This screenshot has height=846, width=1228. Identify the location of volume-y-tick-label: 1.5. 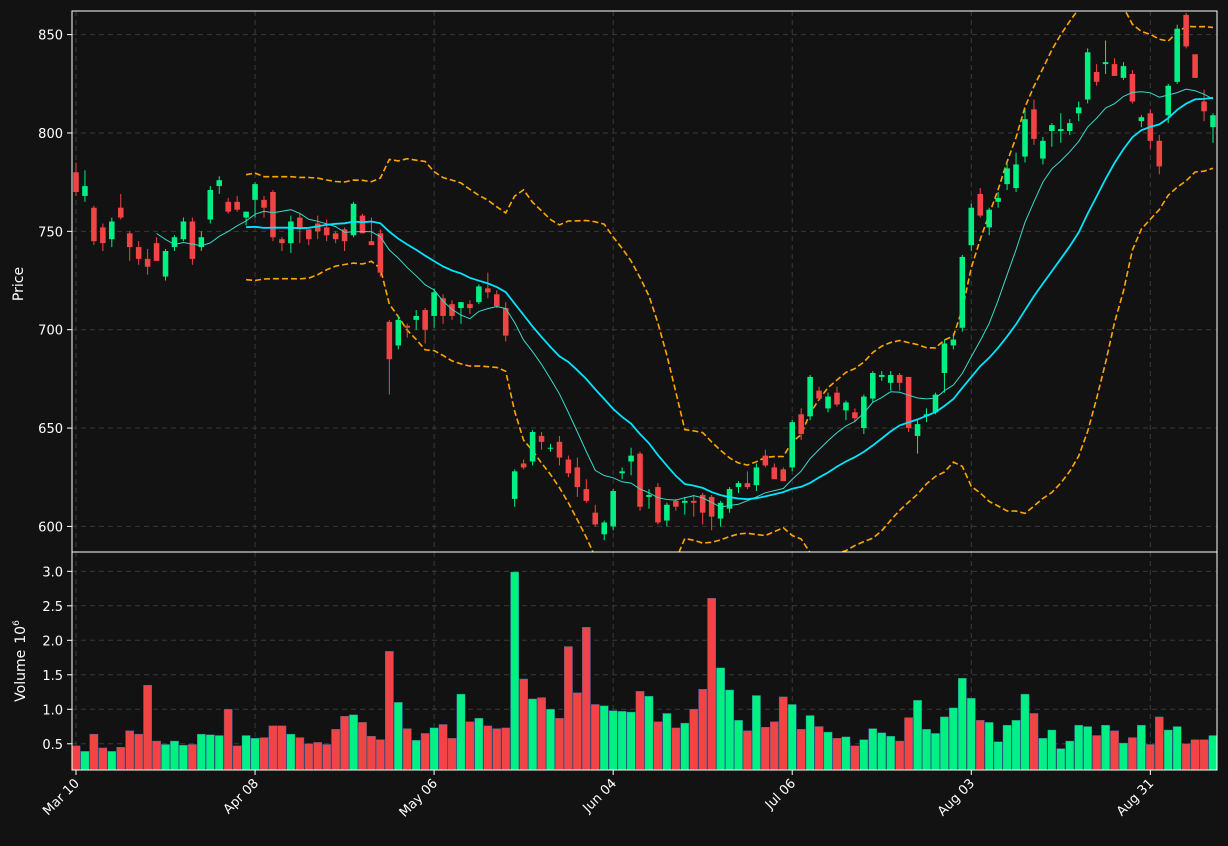
(52, 676).